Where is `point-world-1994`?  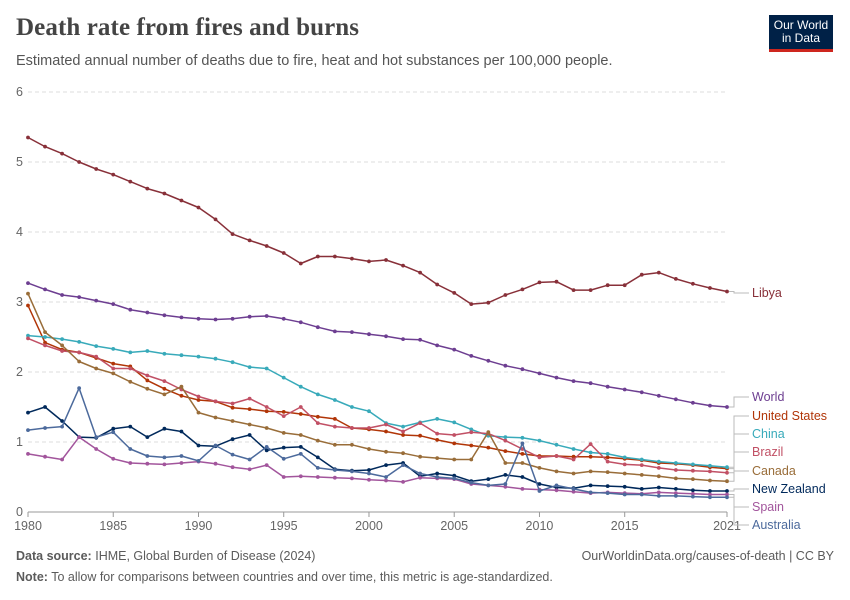
point-world-1994 is located at coordinates (266, 316).